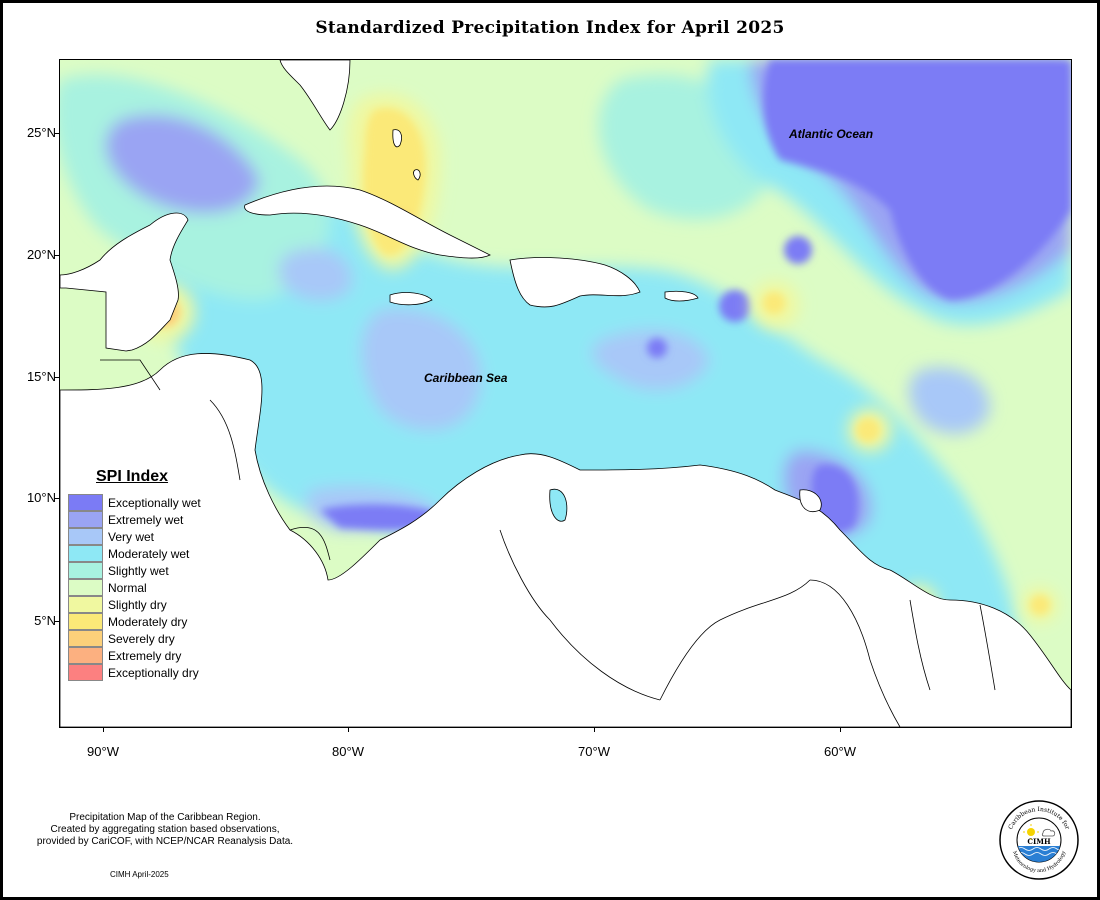  I want to click on legend-item: Extremely wet, so click(134, 519).